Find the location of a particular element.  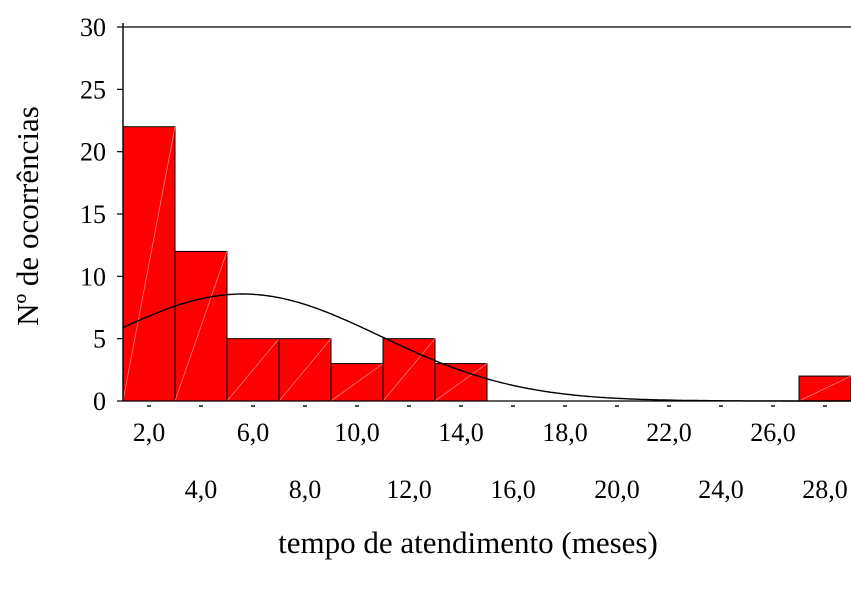

x-tick-label: 14,0 is located at coordinates (461, 432).